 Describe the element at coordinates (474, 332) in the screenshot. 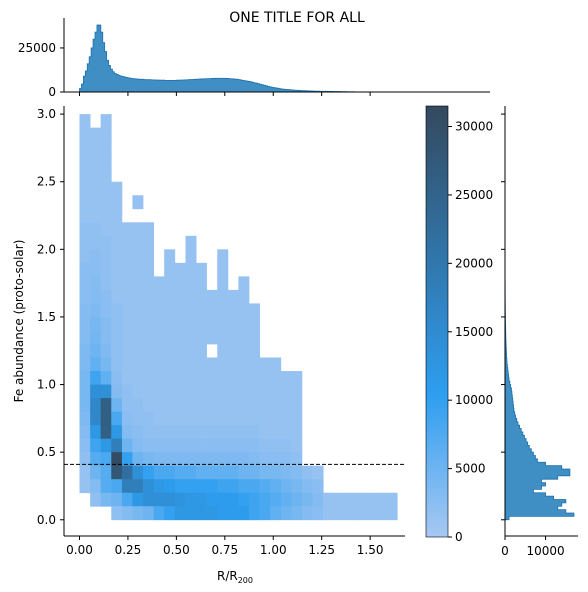

I see `colorbar-tick-label: 15000` at that location.